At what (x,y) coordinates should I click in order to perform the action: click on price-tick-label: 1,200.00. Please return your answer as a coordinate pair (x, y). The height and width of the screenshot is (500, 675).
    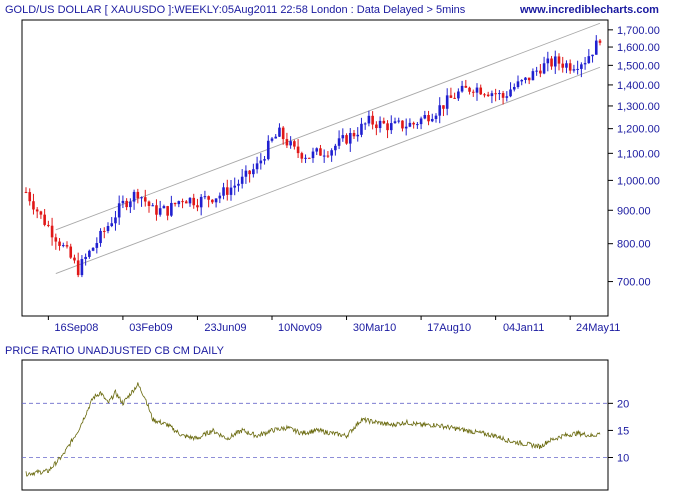
    Looking at the image, I should click on (638, 130).